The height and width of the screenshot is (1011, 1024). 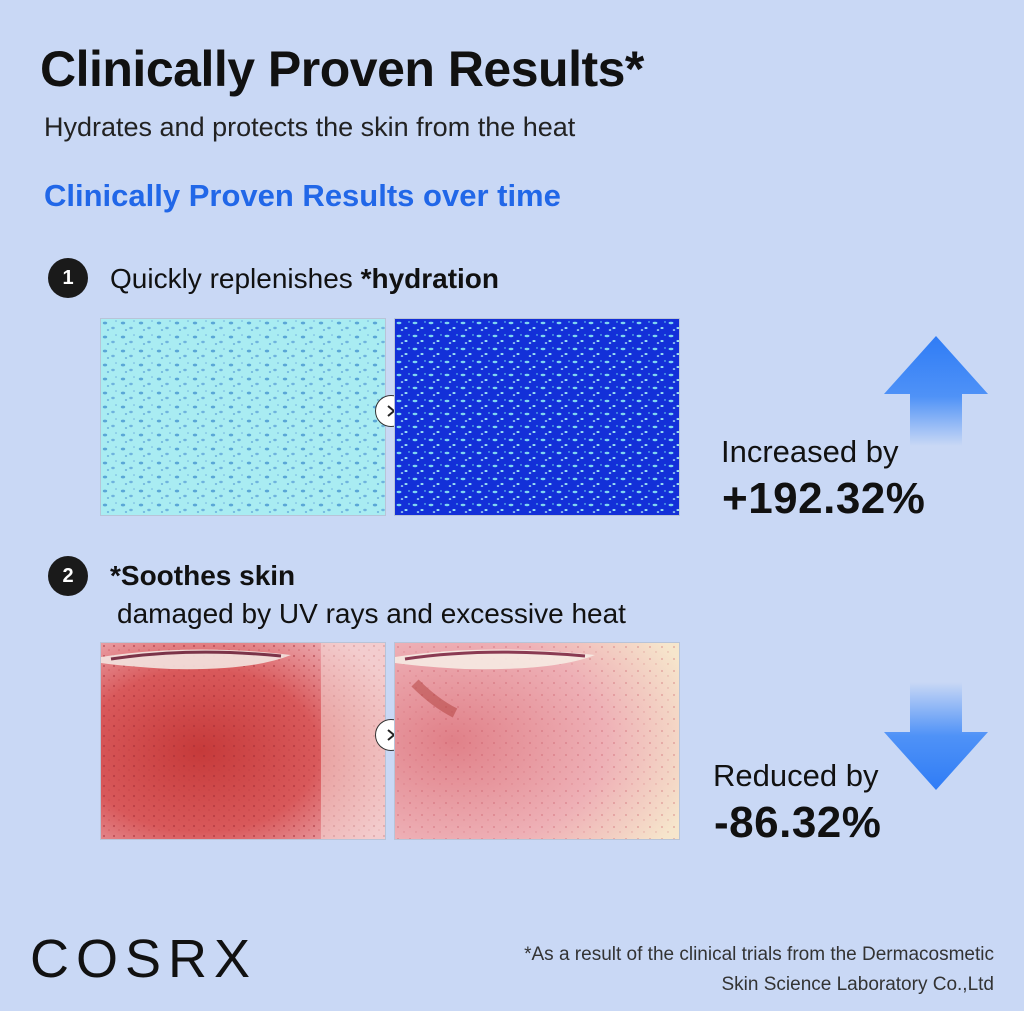 What do you see at coordinates (936, 393) in the screenshot?
I see `arrow-up-icon` at bounding box center [936, 393].